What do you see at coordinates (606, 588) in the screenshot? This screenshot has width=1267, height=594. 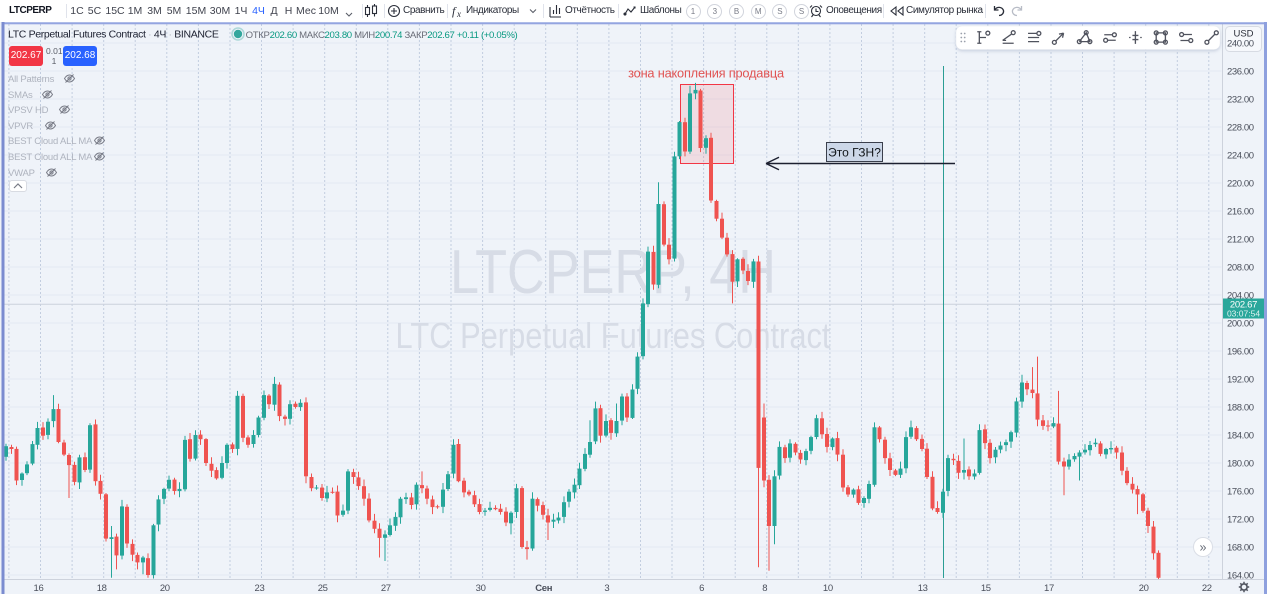 I see `svg-text: 3` at bounding box center [606, 588].